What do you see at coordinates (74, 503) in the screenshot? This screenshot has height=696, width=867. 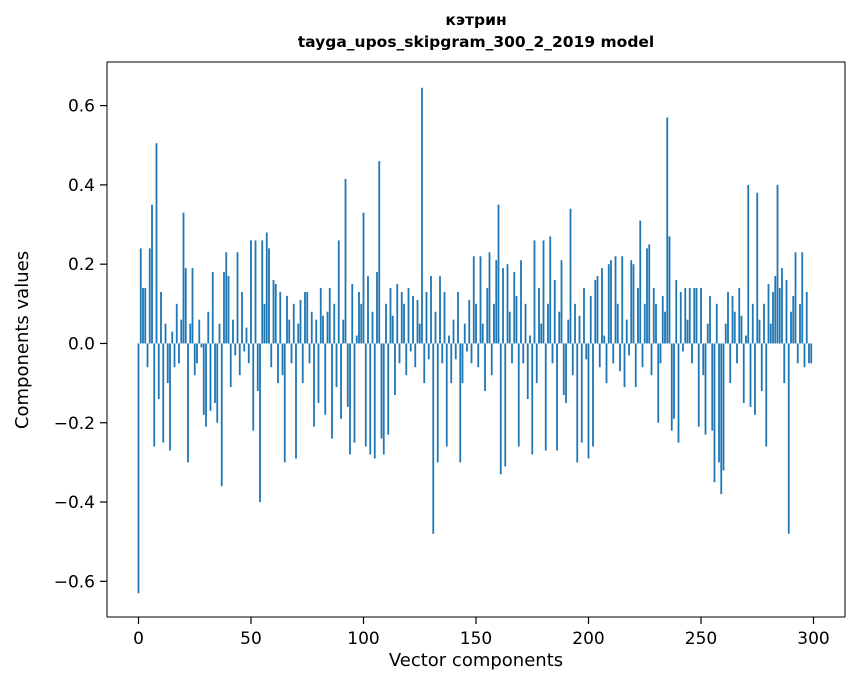 I see `y-tick-label: −0.4` at bounding box center [74, 503].